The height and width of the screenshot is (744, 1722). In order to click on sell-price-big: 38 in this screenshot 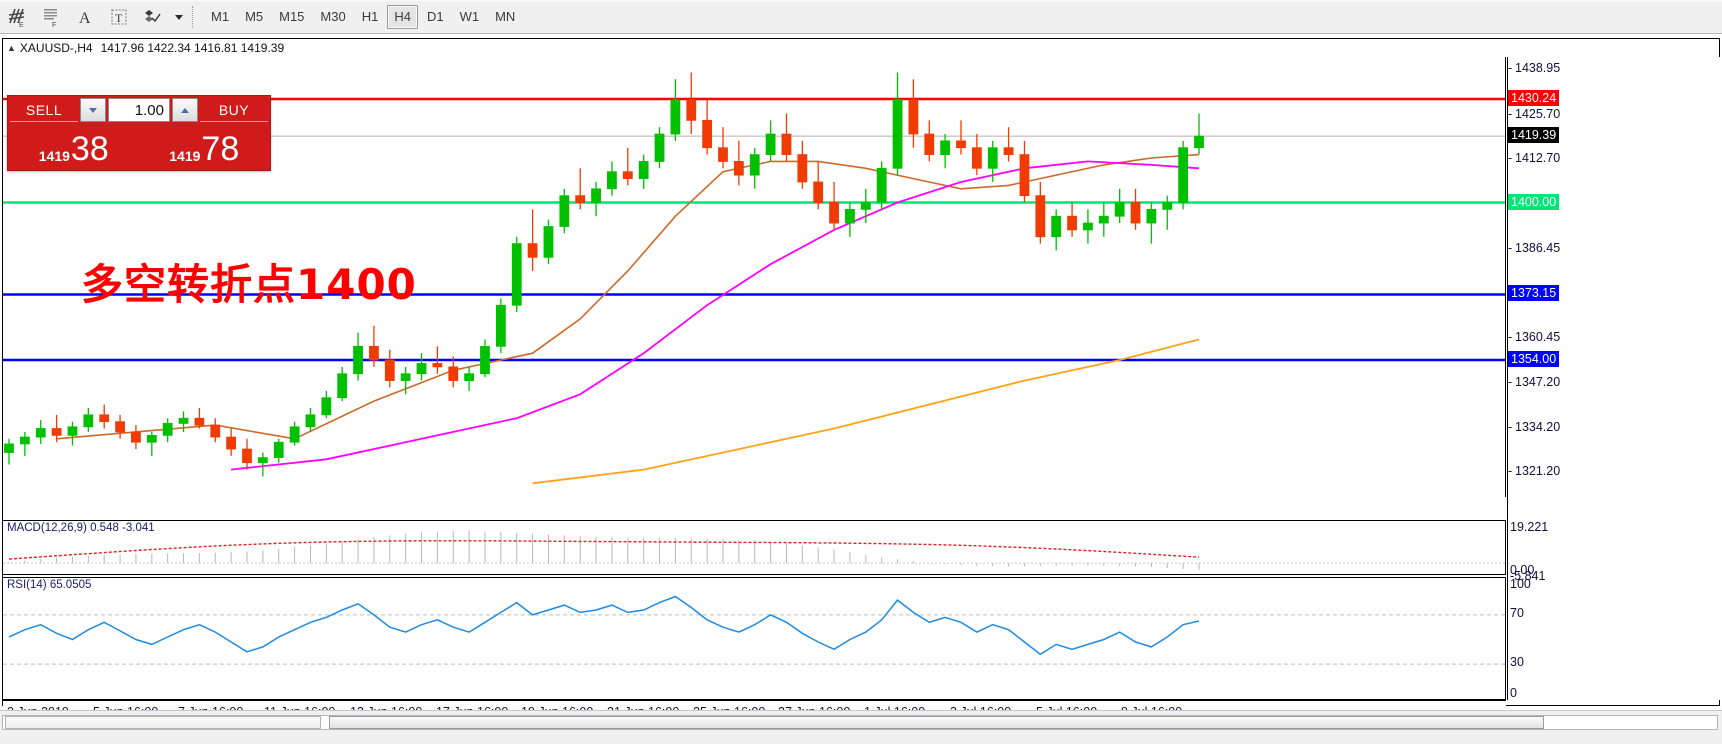, I will do `click(89, 149)`.